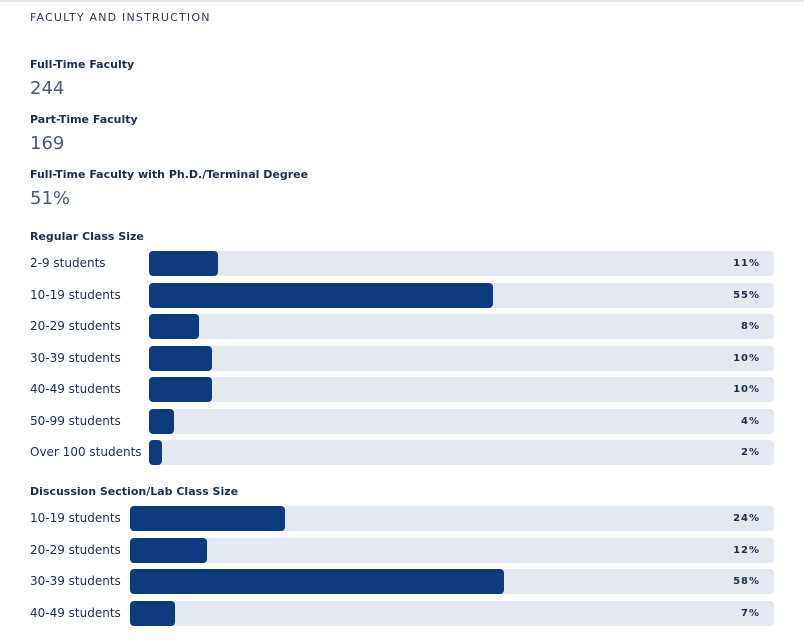  Describe the element at coordinates (402, 1) in the screenshot. I see `top-divider` at that location.